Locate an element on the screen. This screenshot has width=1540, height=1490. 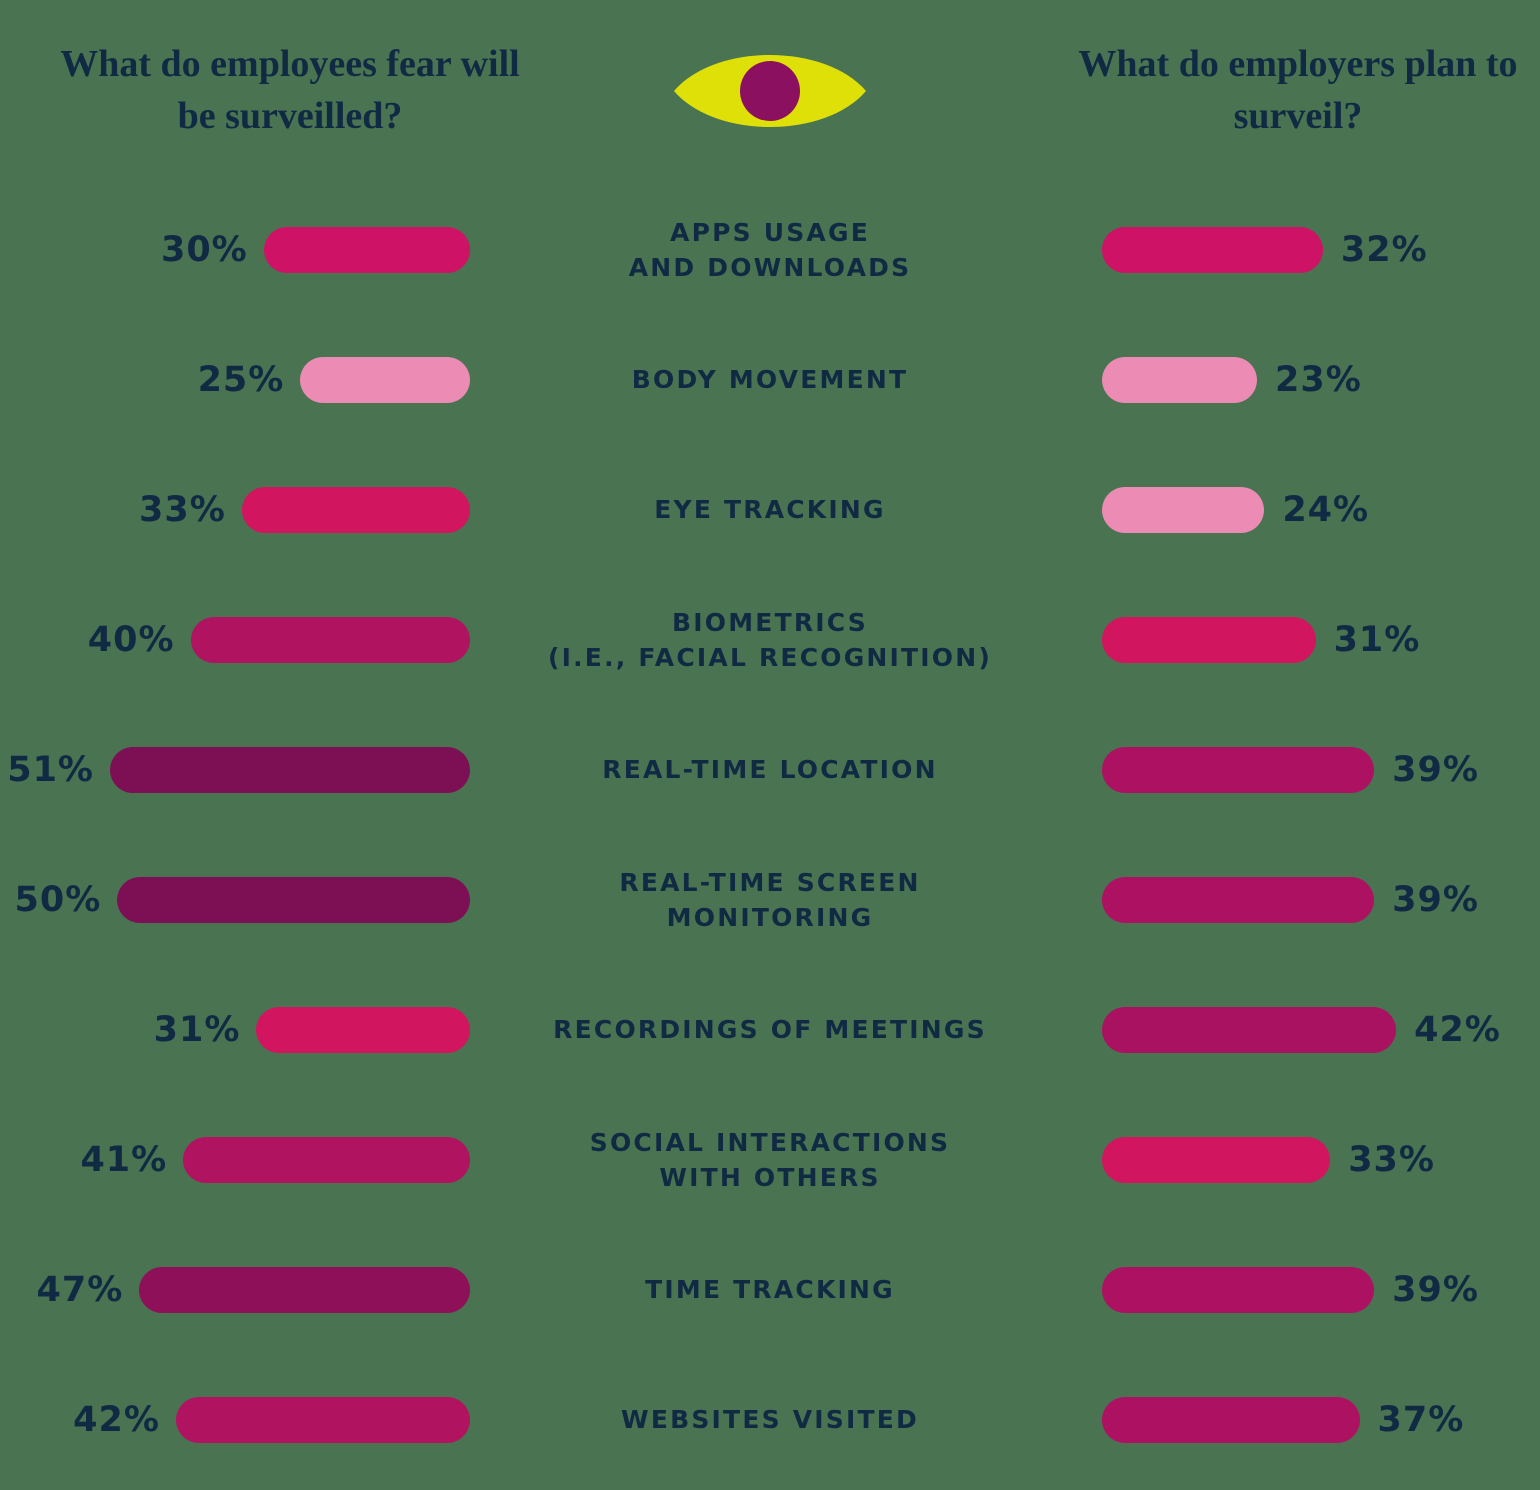
category-label: TIME TRACKING is located at coordinates (770, 1290).